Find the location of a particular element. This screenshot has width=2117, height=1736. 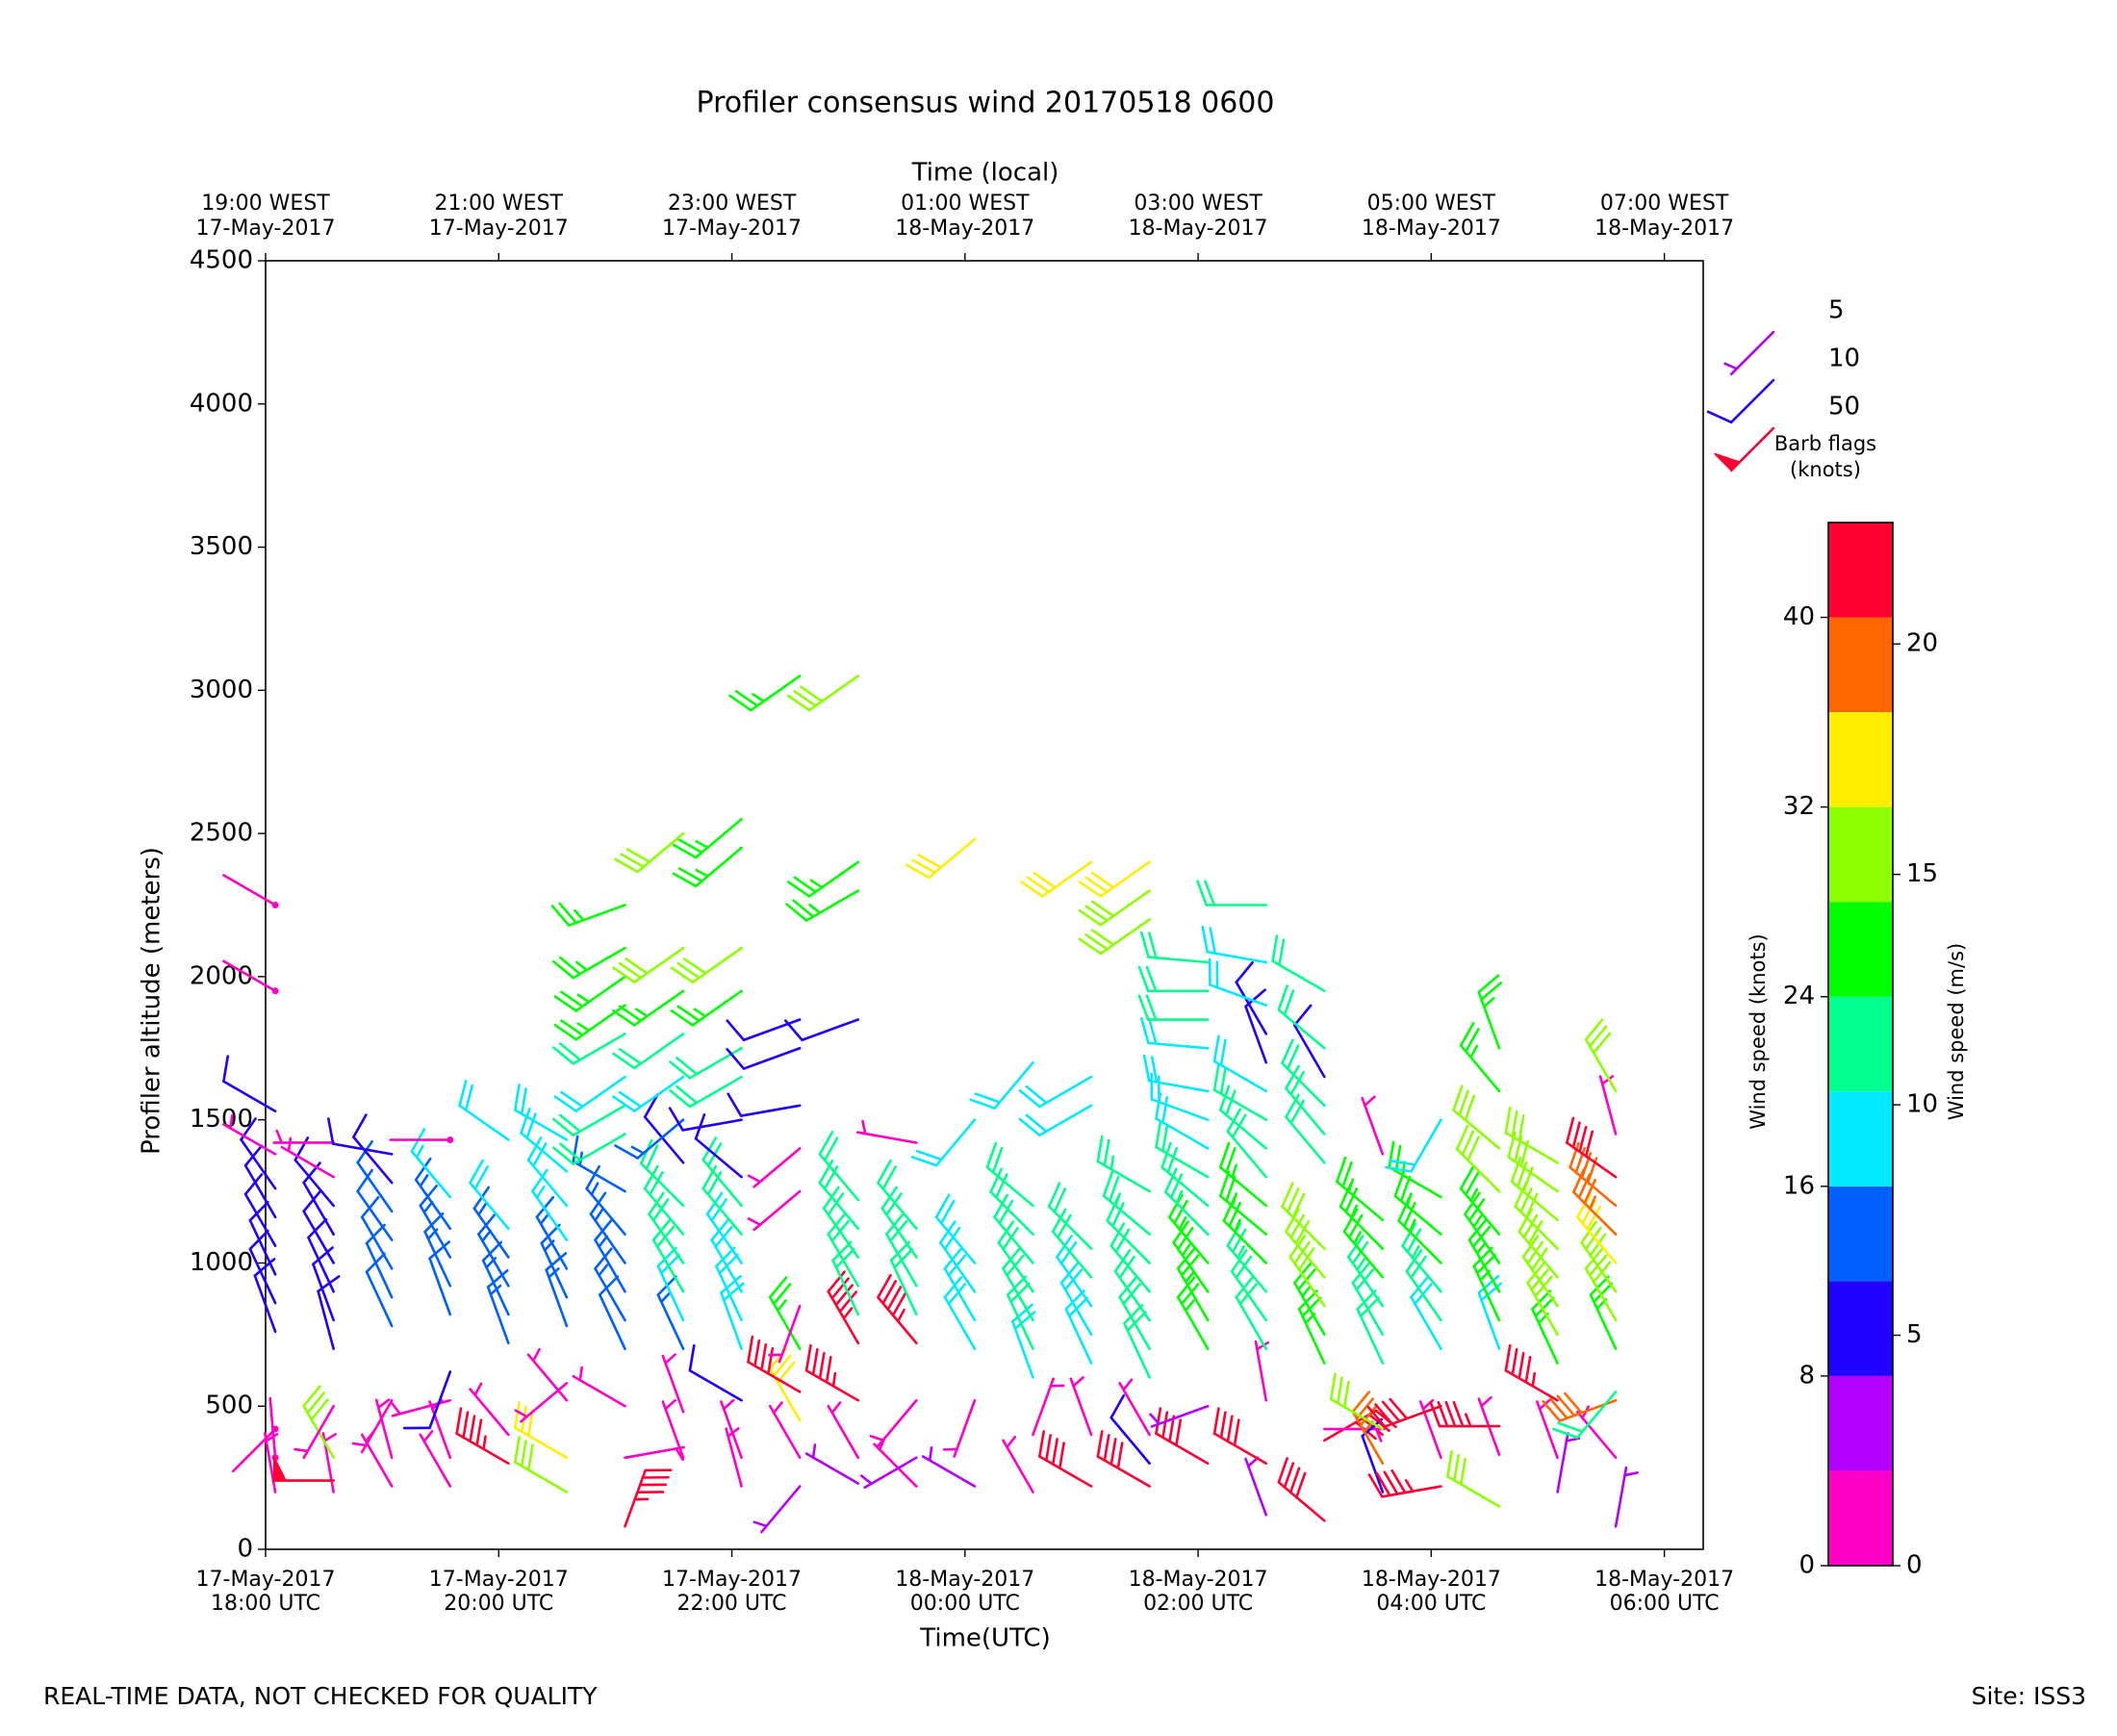

y-tick-label: 1500 is located at coordinates (221, 1119).